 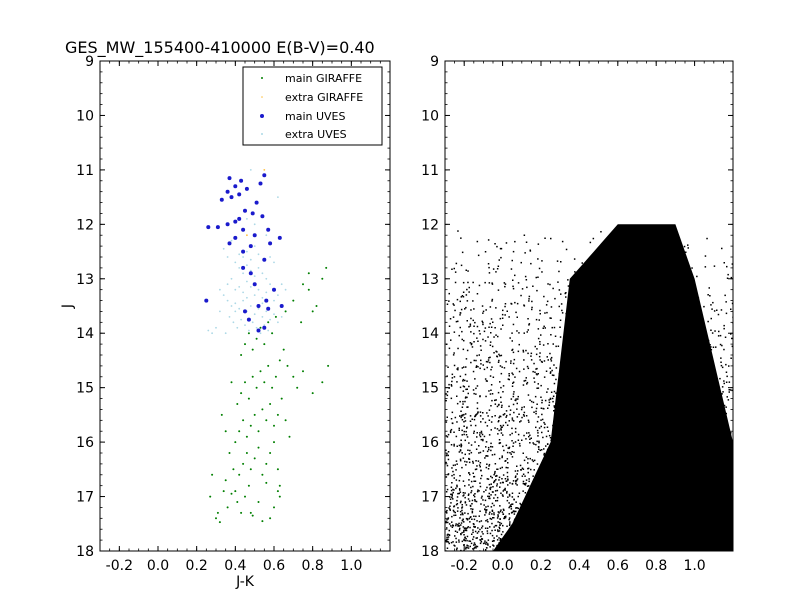 What do you see at coordinates (208, 227) in the screenshot?
I see `scatter-point-main-uves` at bounding box center [208, 227].